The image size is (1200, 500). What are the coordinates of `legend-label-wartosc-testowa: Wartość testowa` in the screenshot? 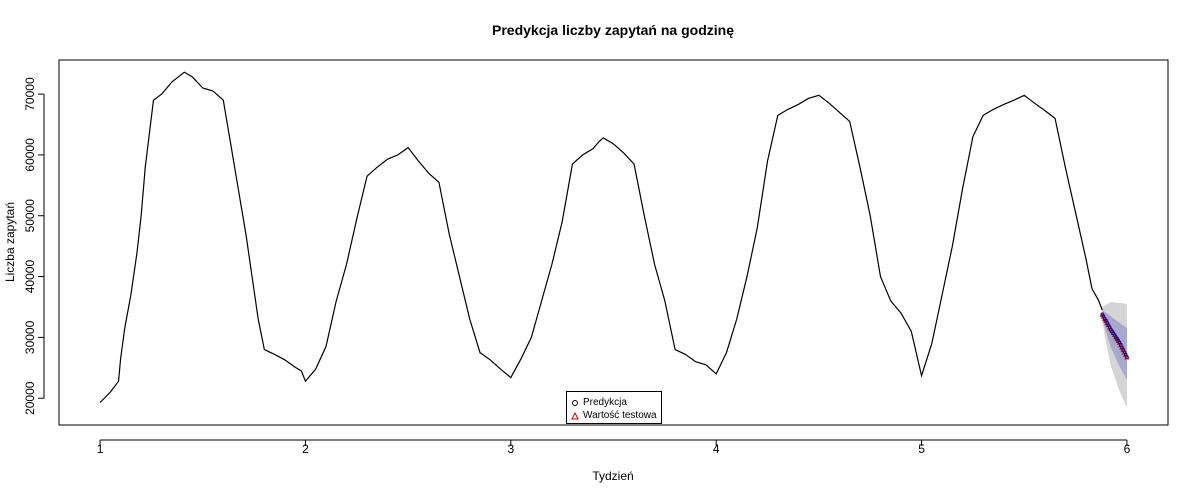 It's located at (620, 415).